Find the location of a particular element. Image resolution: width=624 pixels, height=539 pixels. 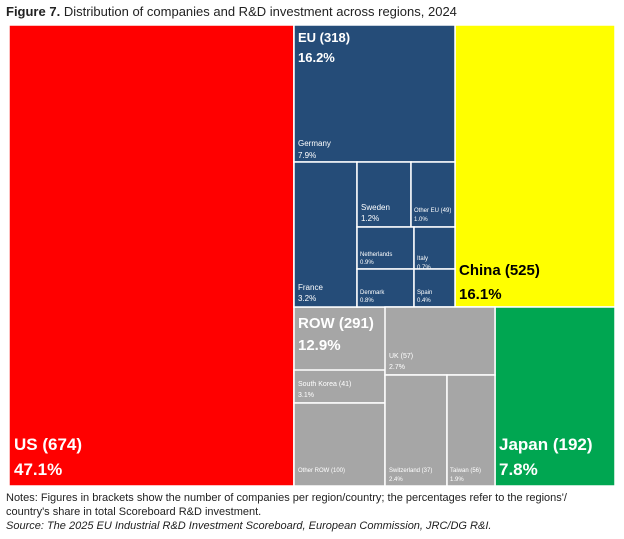

switzerland-label: Switzerland (37) is located at coordinates (410, 471).